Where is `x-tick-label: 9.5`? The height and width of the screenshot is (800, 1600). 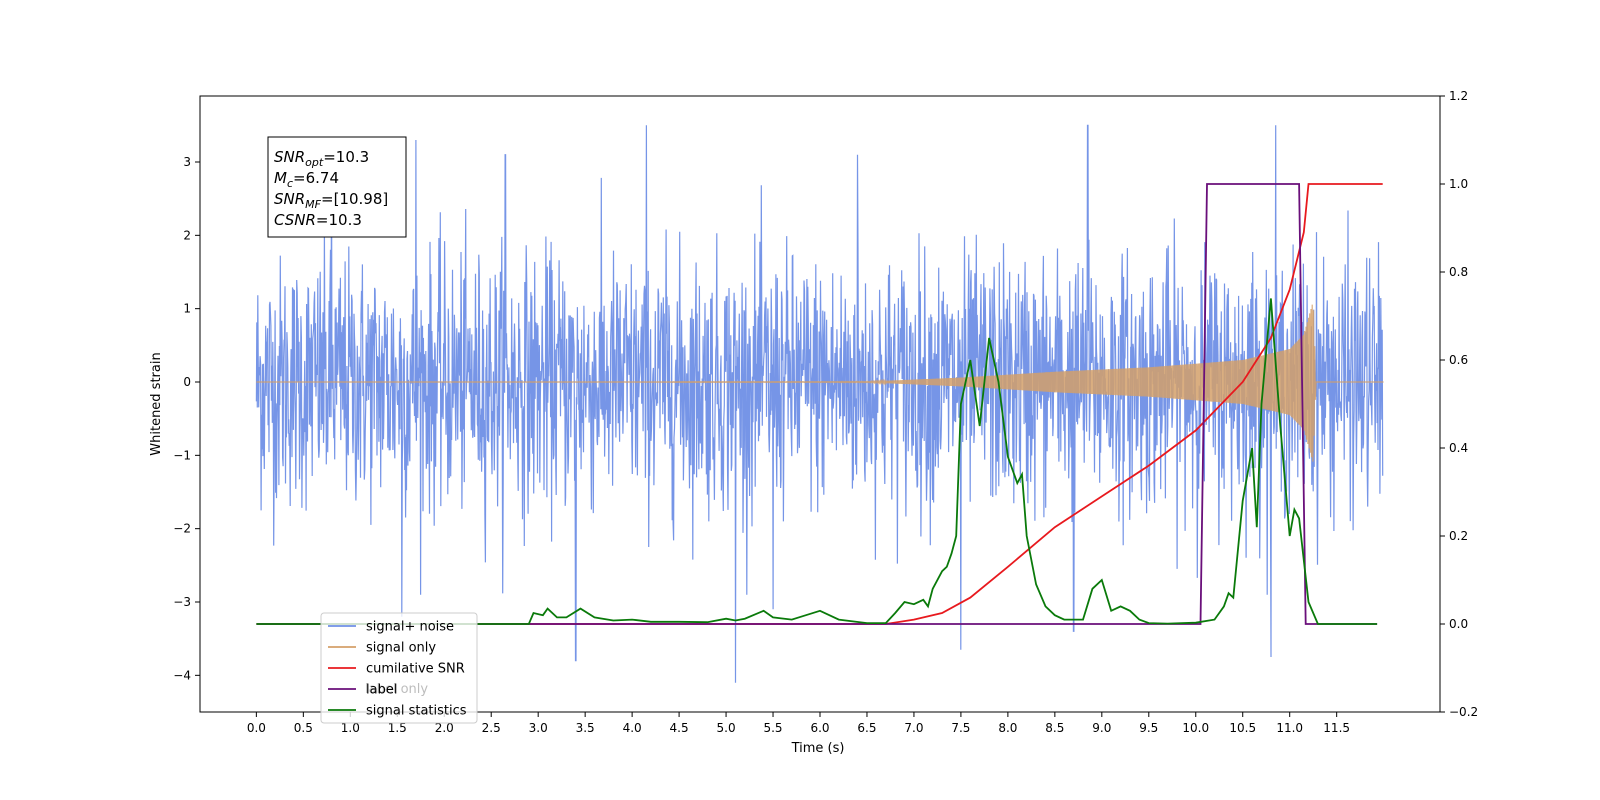
x-tick-label: 9.5 is located at coordinates (1148, 728).